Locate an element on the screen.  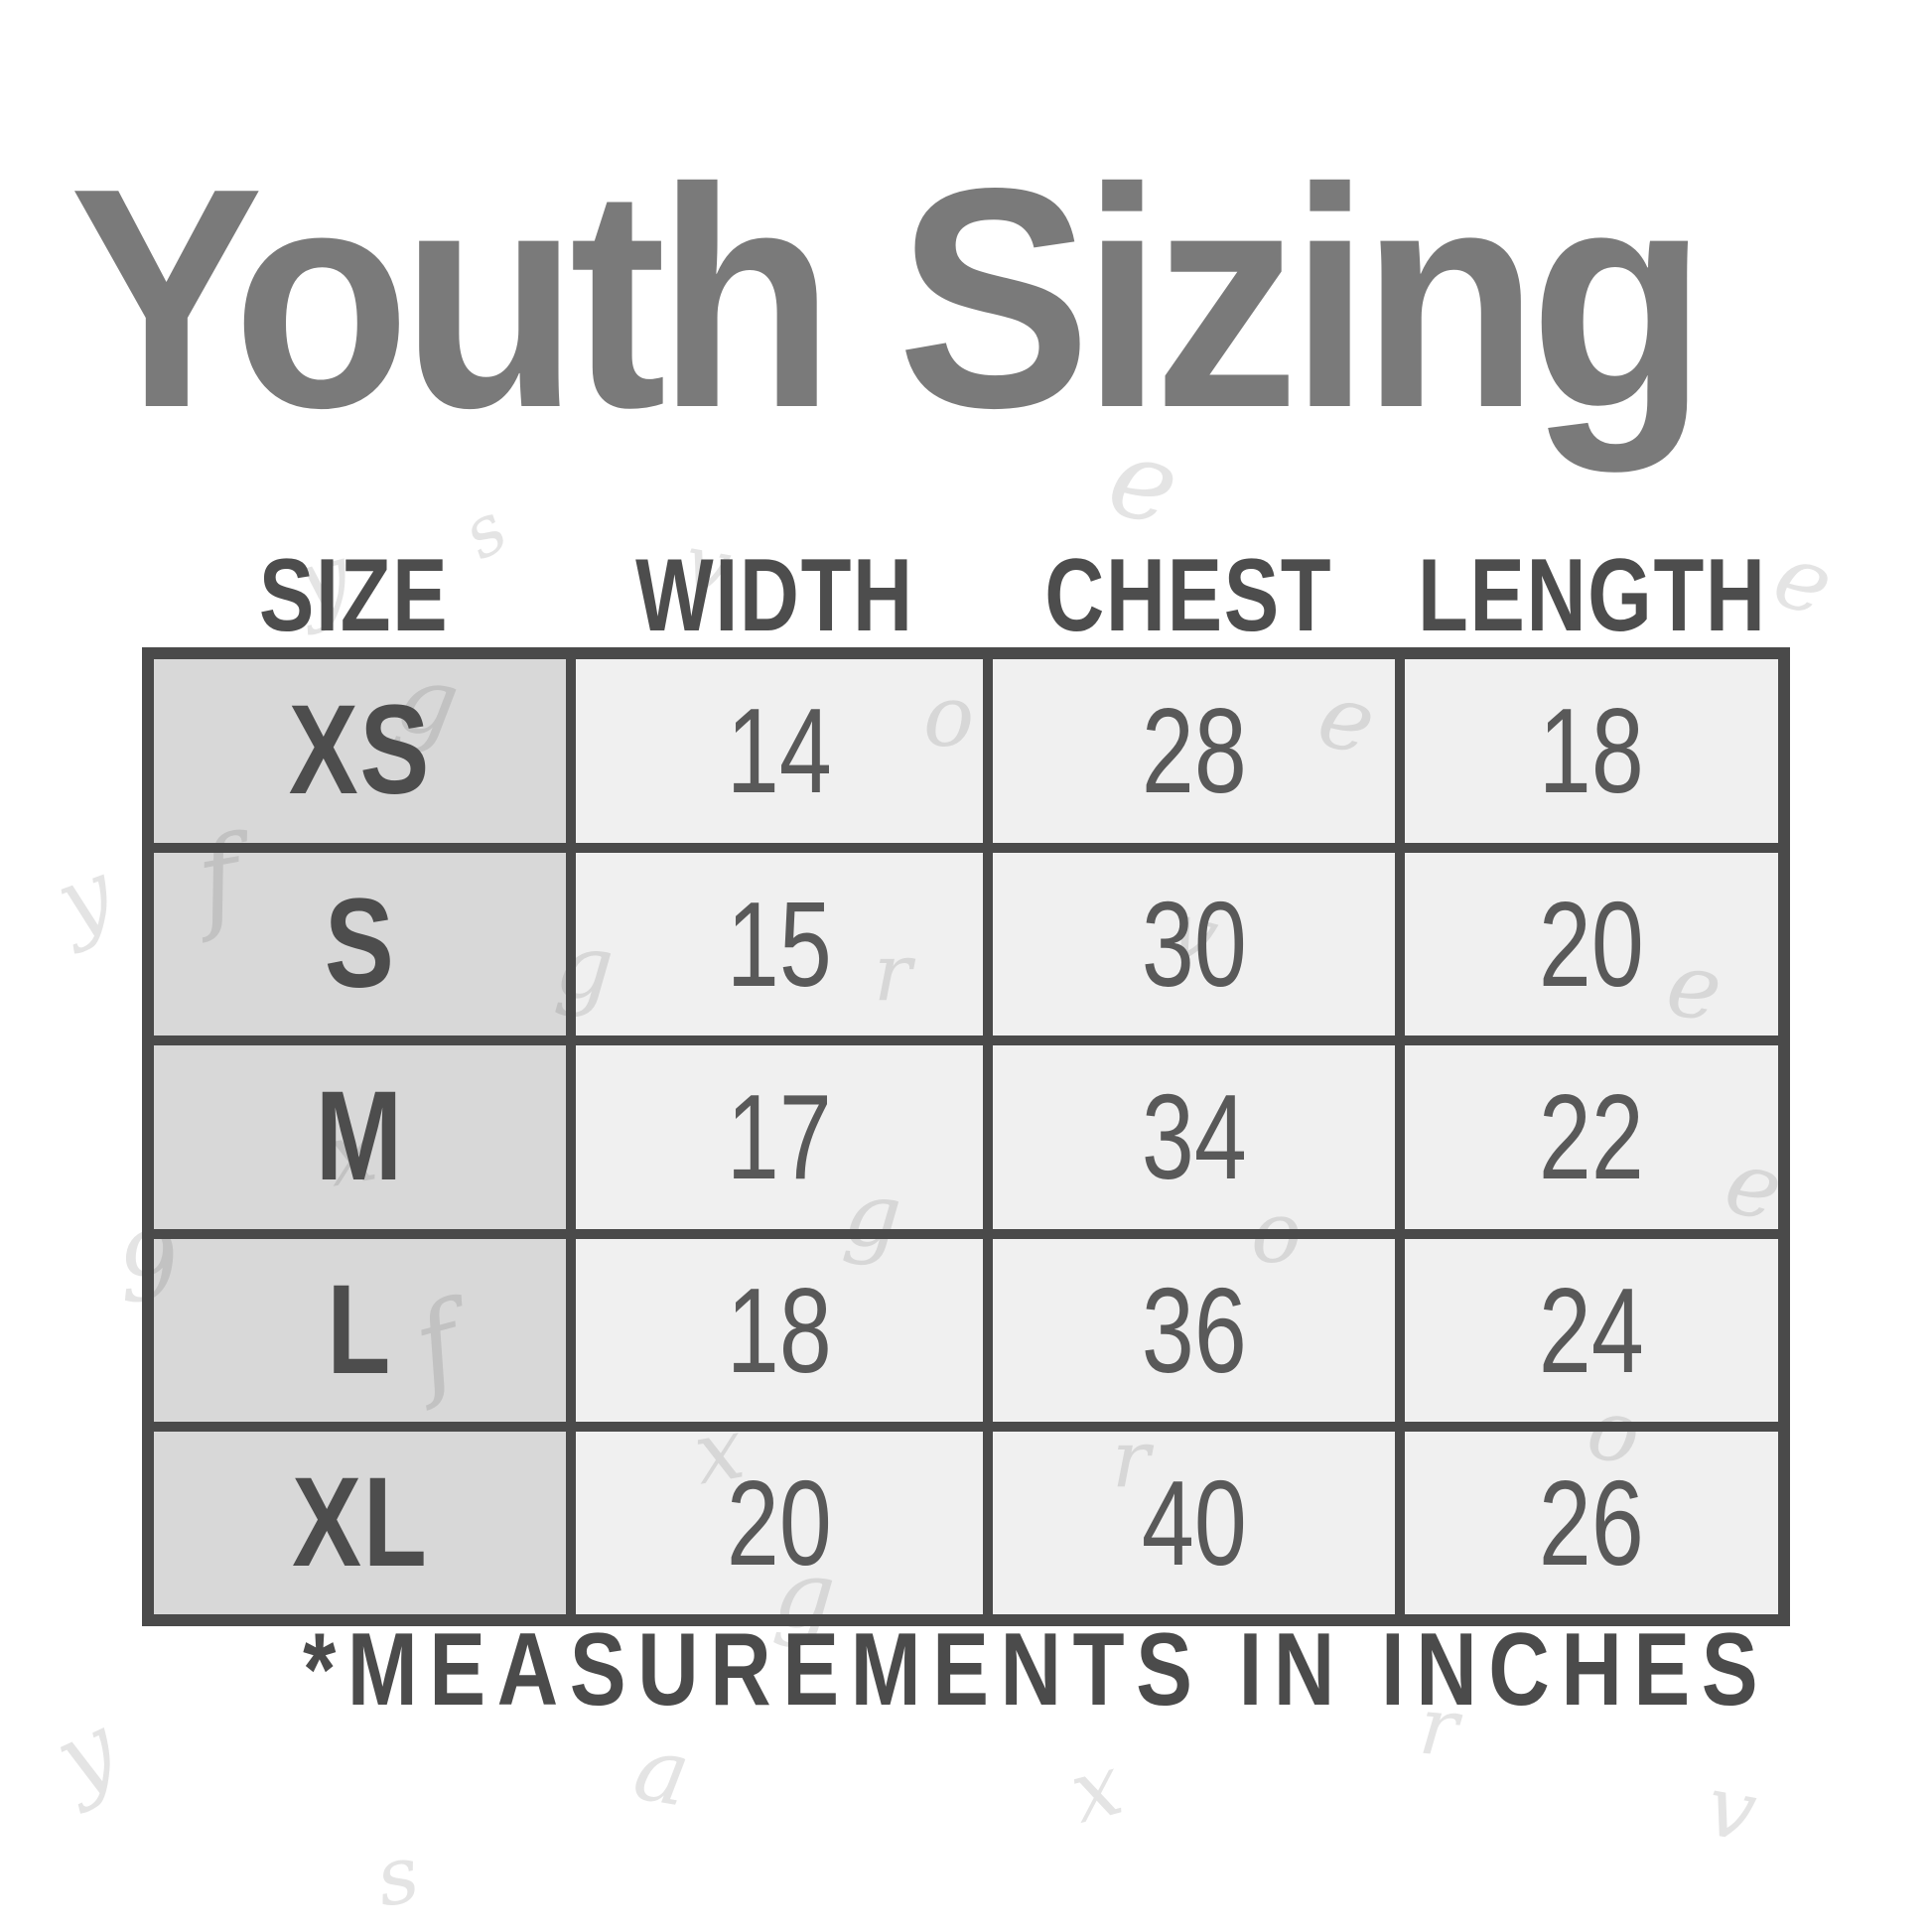
length-value-cell: 18 is located at coordinates (1592, 756).